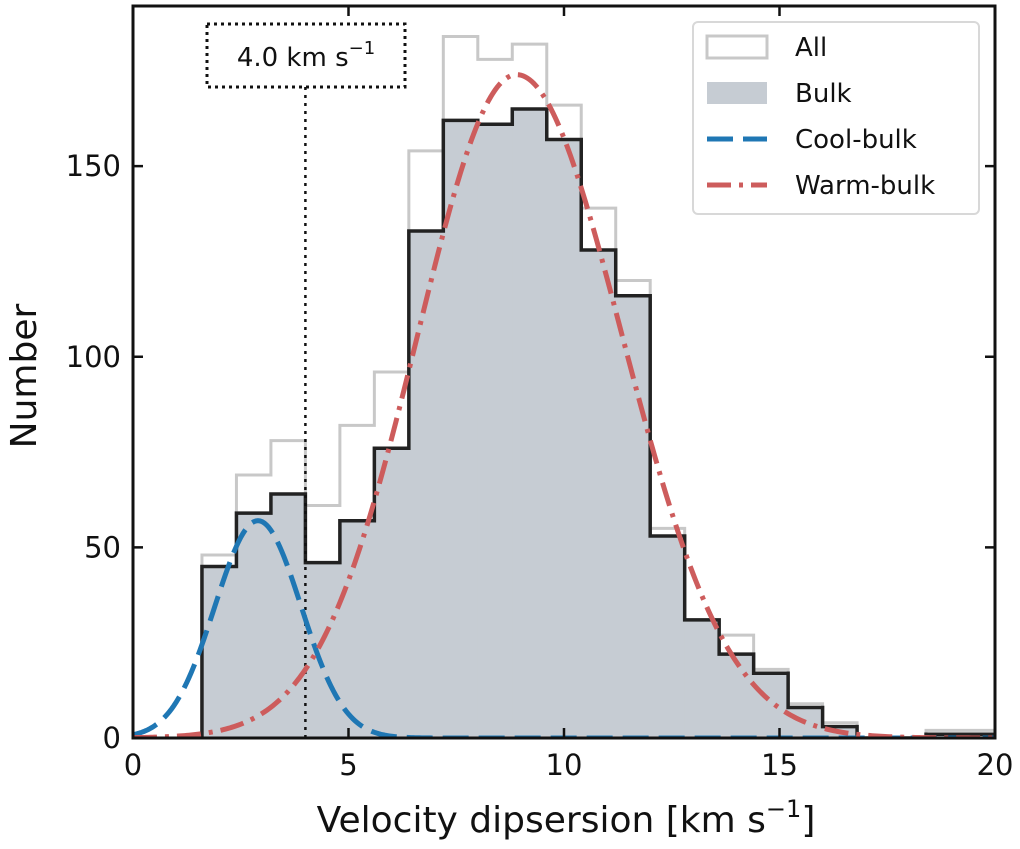  I want to click on y-tick-label: 100, so click(93, 357).